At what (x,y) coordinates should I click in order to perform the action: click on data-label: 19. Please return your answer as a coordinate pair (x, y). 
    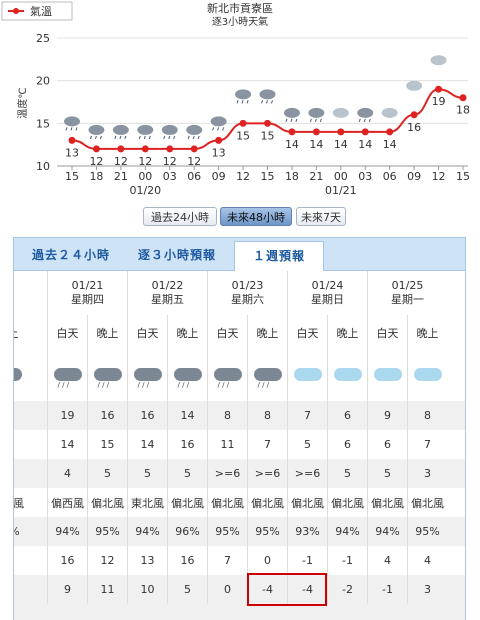
    Looking at the image, I should click on (439, 101).